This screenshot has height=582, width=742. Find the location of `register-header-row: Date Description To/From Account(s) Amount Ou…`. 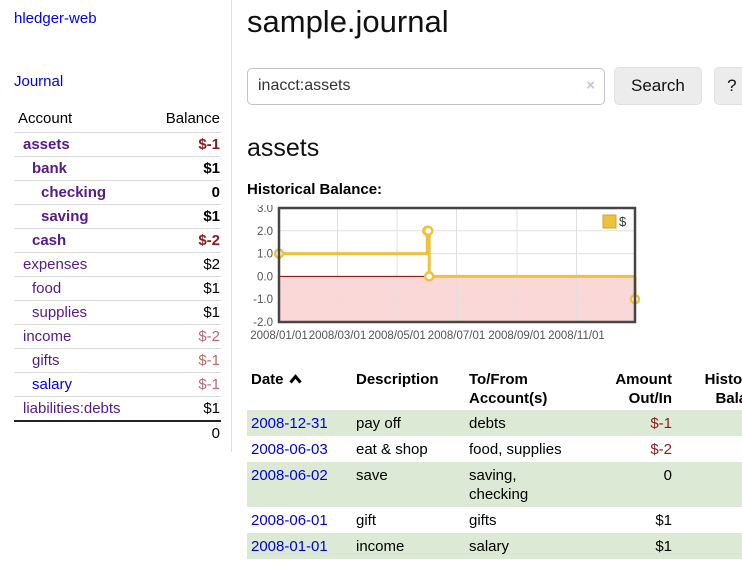

register-header-row: Date Description To/From Account(s) Amount Ou… is located at coordinates (494, 389).